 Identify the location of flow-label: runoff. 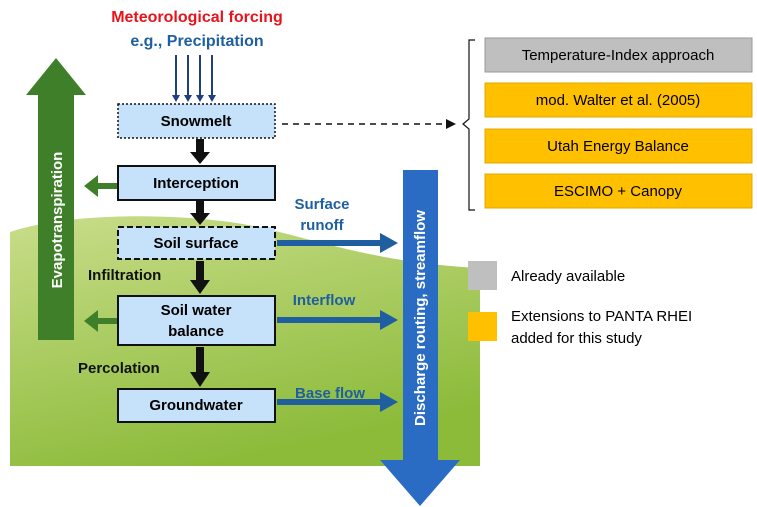
(322, 225).